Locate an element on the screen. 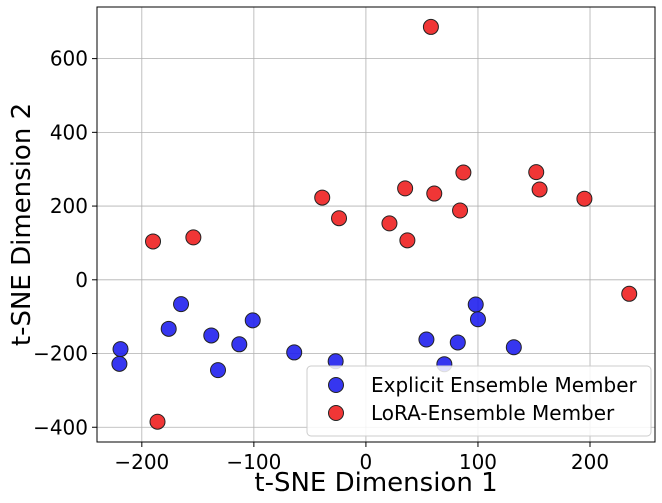 The image size is (662, 503). x-tick-label: −100 is located at coordinates (253, 462).